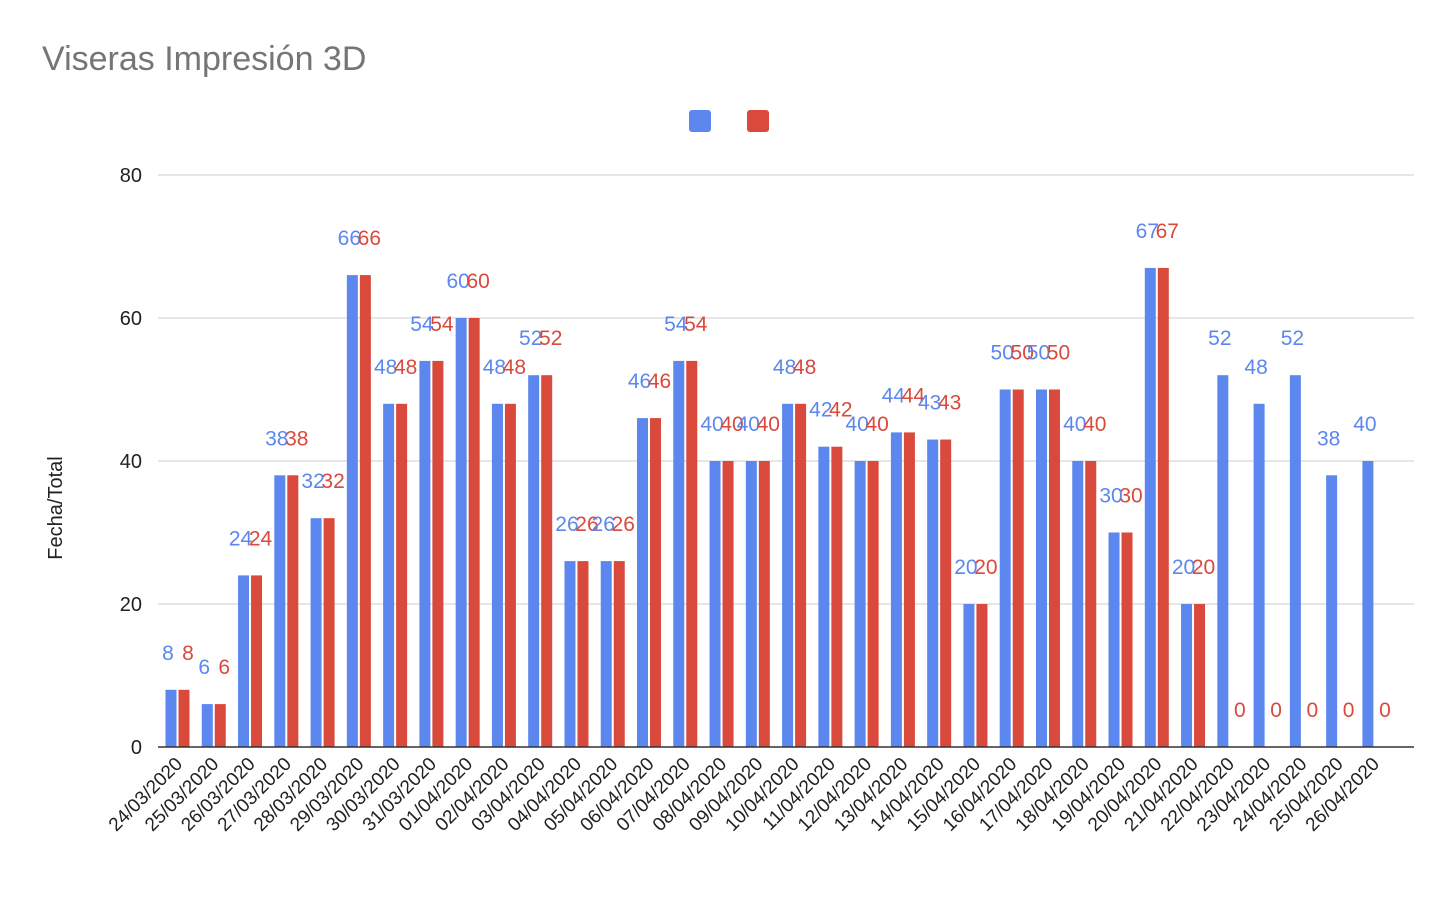  I want to click on data-label: 60, so click(477, 281).